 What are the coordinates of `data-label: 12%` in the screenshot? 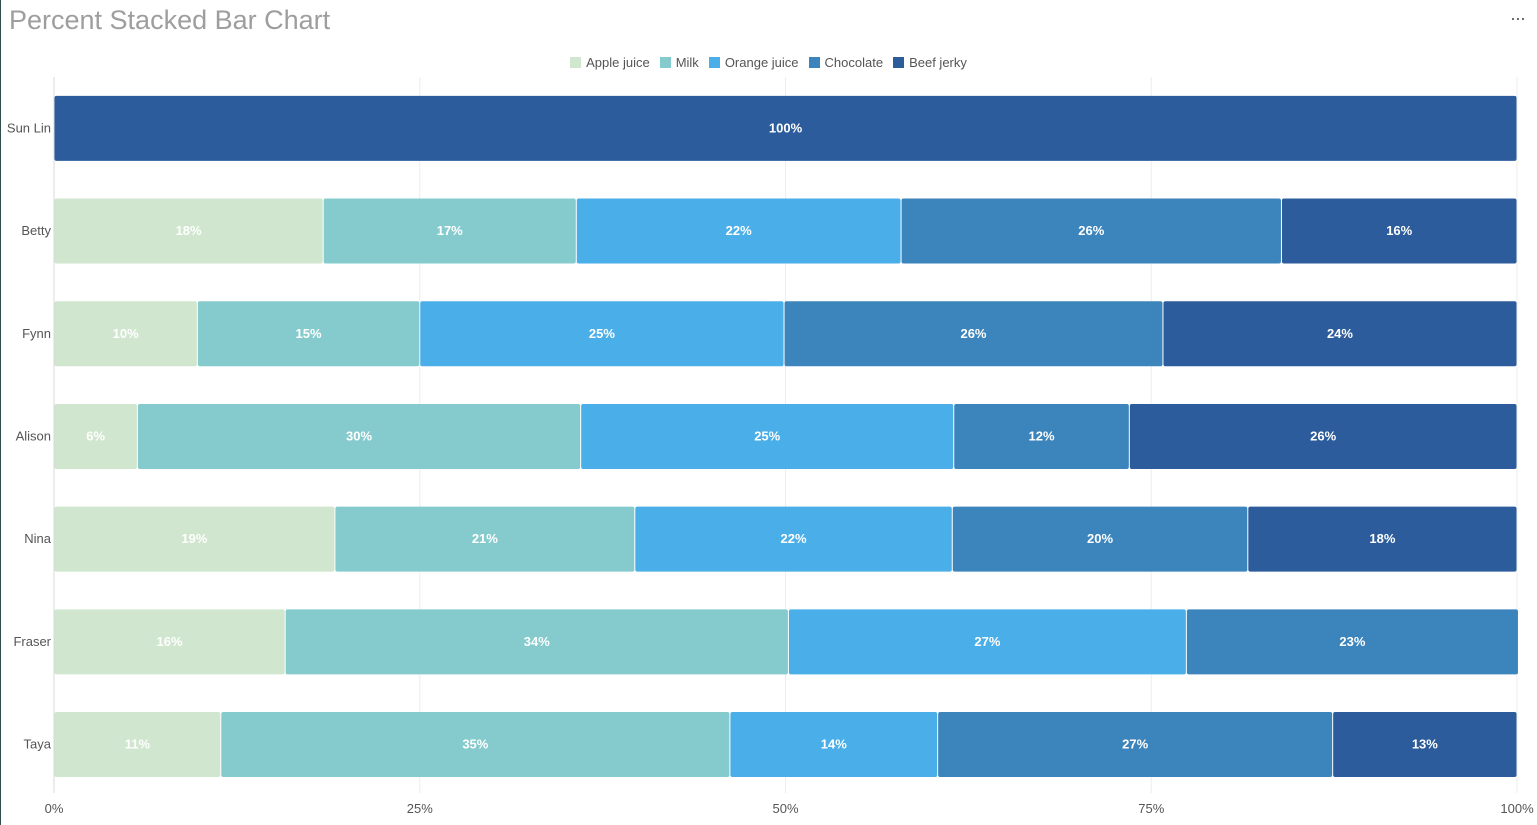 It's located at (1042, 435).